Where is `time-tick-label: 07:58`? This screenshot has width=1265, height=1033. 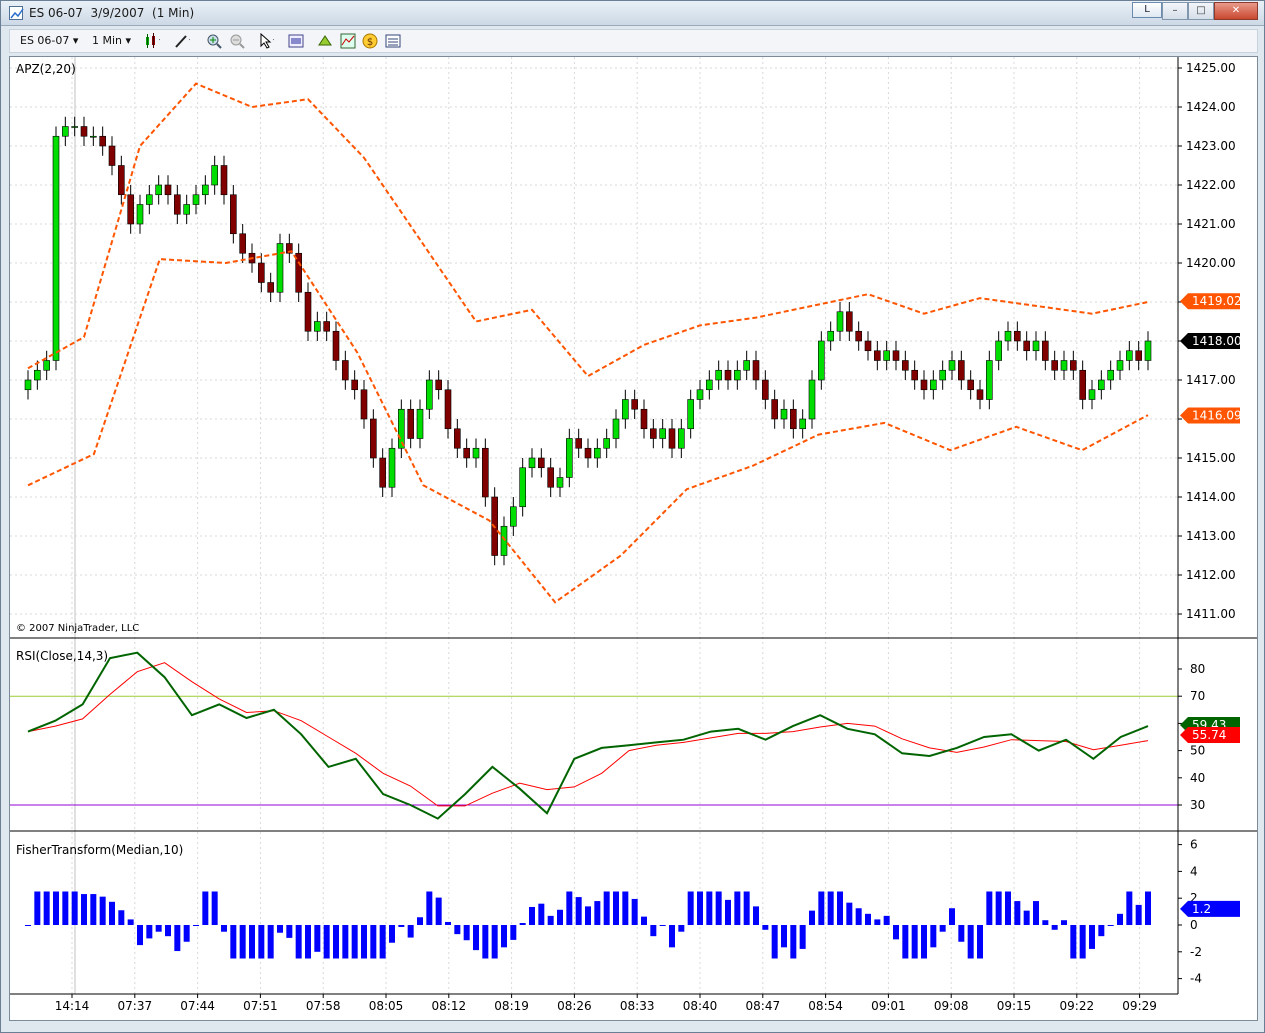 time-tick-label: 07:58 is located at coordinates (323, 1006).